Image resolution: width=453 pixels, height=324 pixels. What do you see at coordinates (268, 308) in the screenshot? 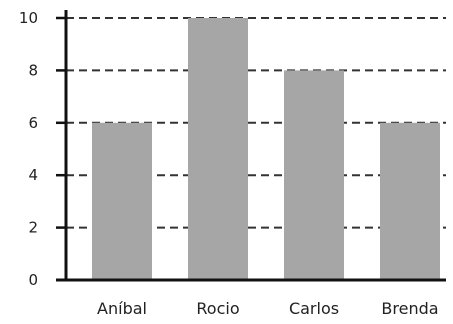
I see `x-tick-labels: Aníbal Rocio Carlos Brenda` at bounding box center [268, 308].